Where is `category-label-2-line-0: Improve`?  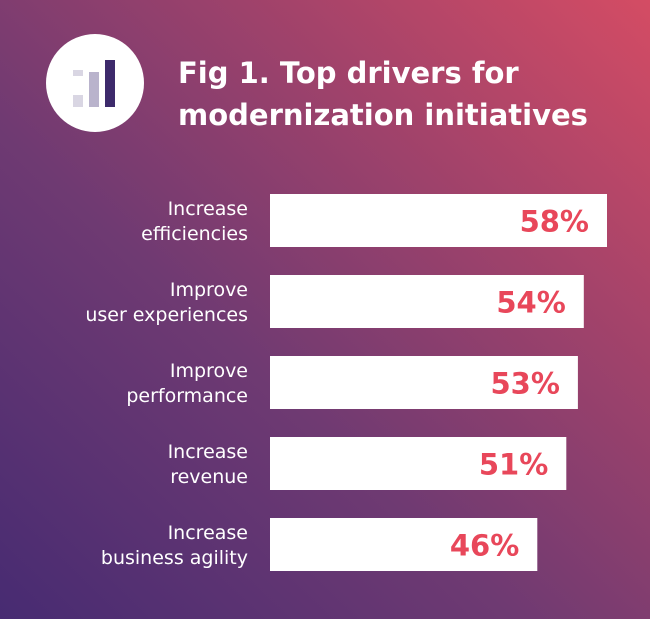
category-label-2-line-0: Improve is located at coordinates (209, 371).